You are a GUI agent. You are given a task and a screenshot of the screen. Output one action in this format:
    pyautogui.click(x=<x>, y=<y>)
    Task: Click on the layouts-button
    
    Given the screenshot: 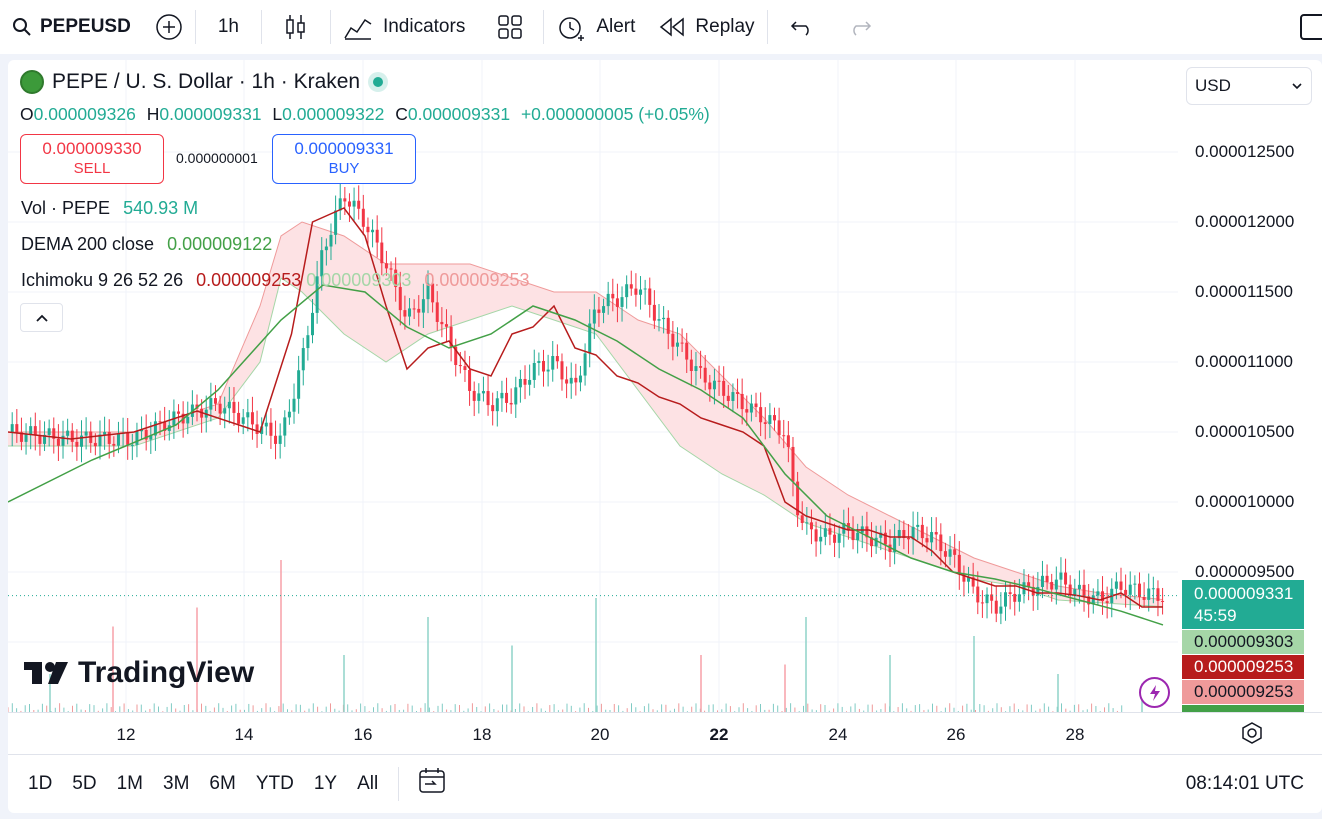 What is the action you would take?
    pyautogui.click(x=510, y=27)
    